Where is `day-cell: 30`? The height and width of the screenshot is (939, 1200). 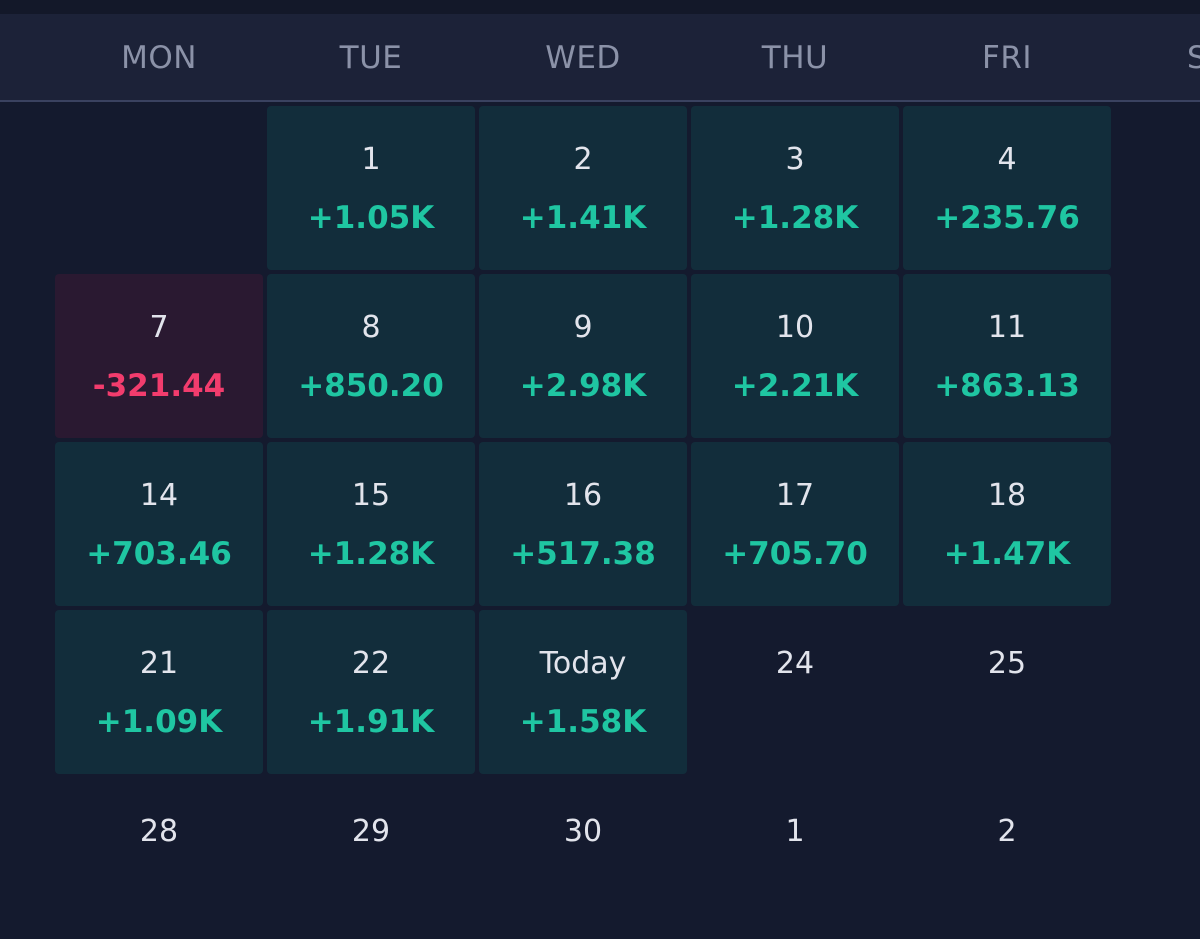 day-cell: 30 is located at coordinates (583, 858).